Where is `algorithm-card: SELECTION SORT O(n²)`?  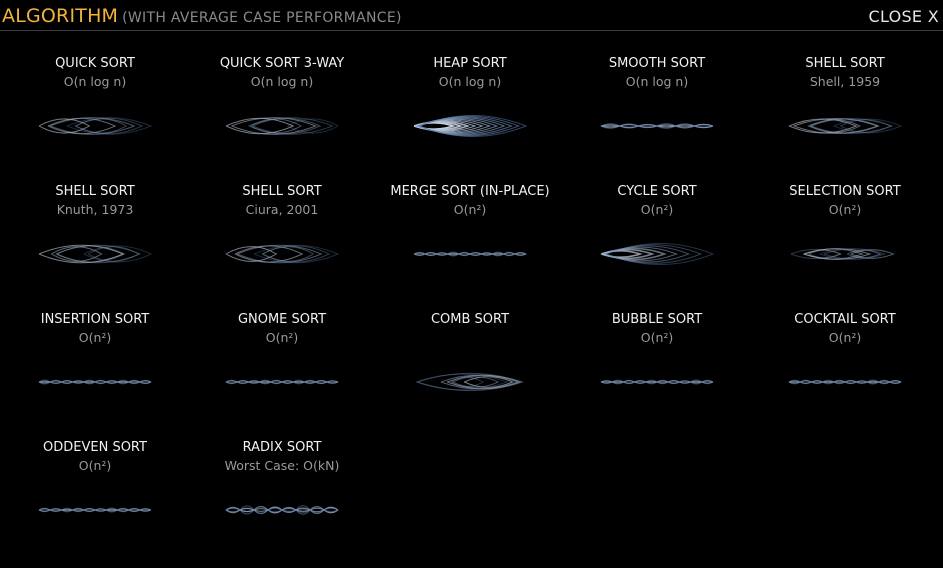 algorithm-card: SELECTION SORT O(n²) is located at coordinates (845, 248).